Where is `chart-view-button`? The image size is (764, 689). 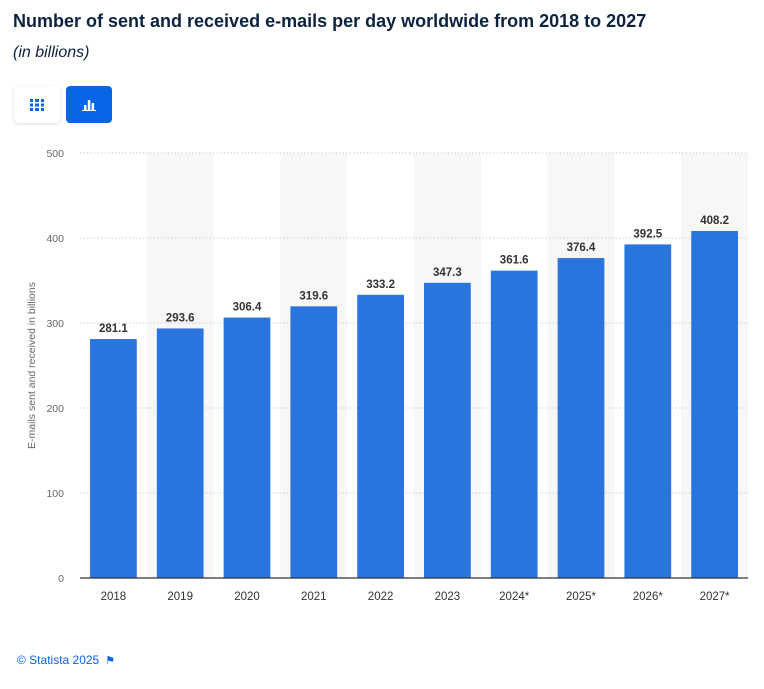
chart-view-button is located at coordinates (89, 104).